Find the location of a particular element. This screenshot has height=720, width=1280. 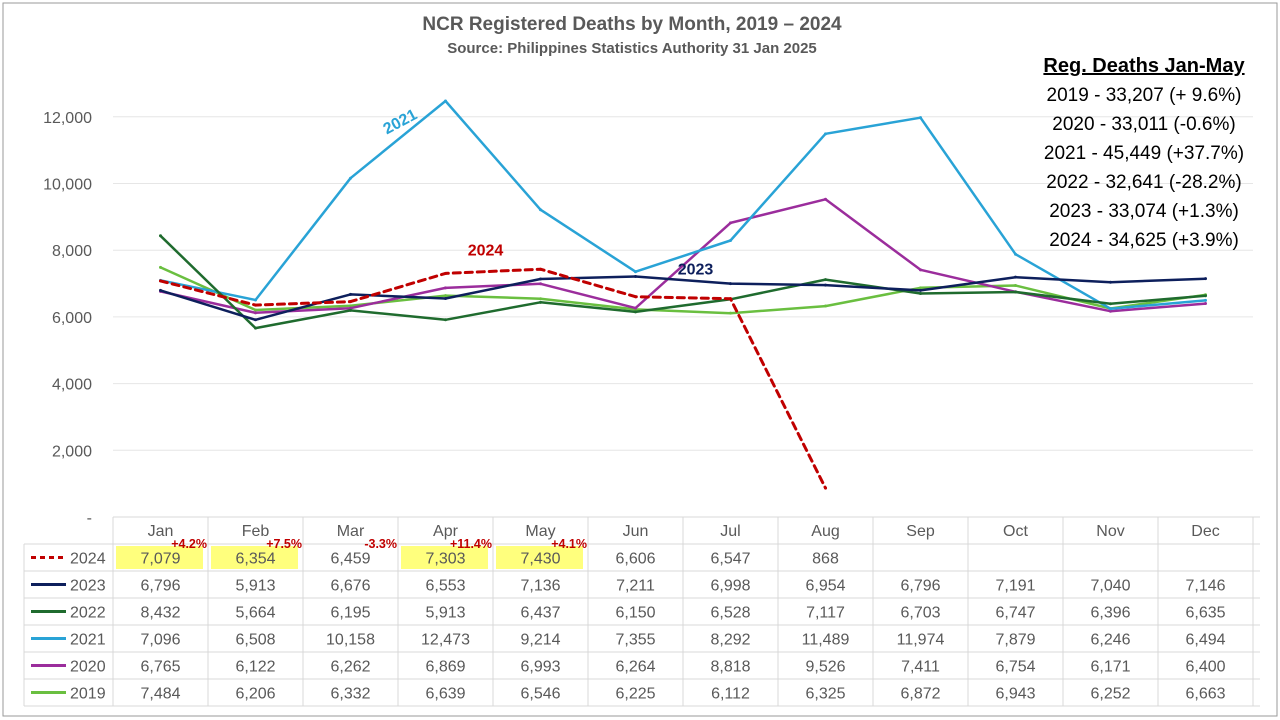

table-cell: 6,264 is located at coordinates (635, 667).